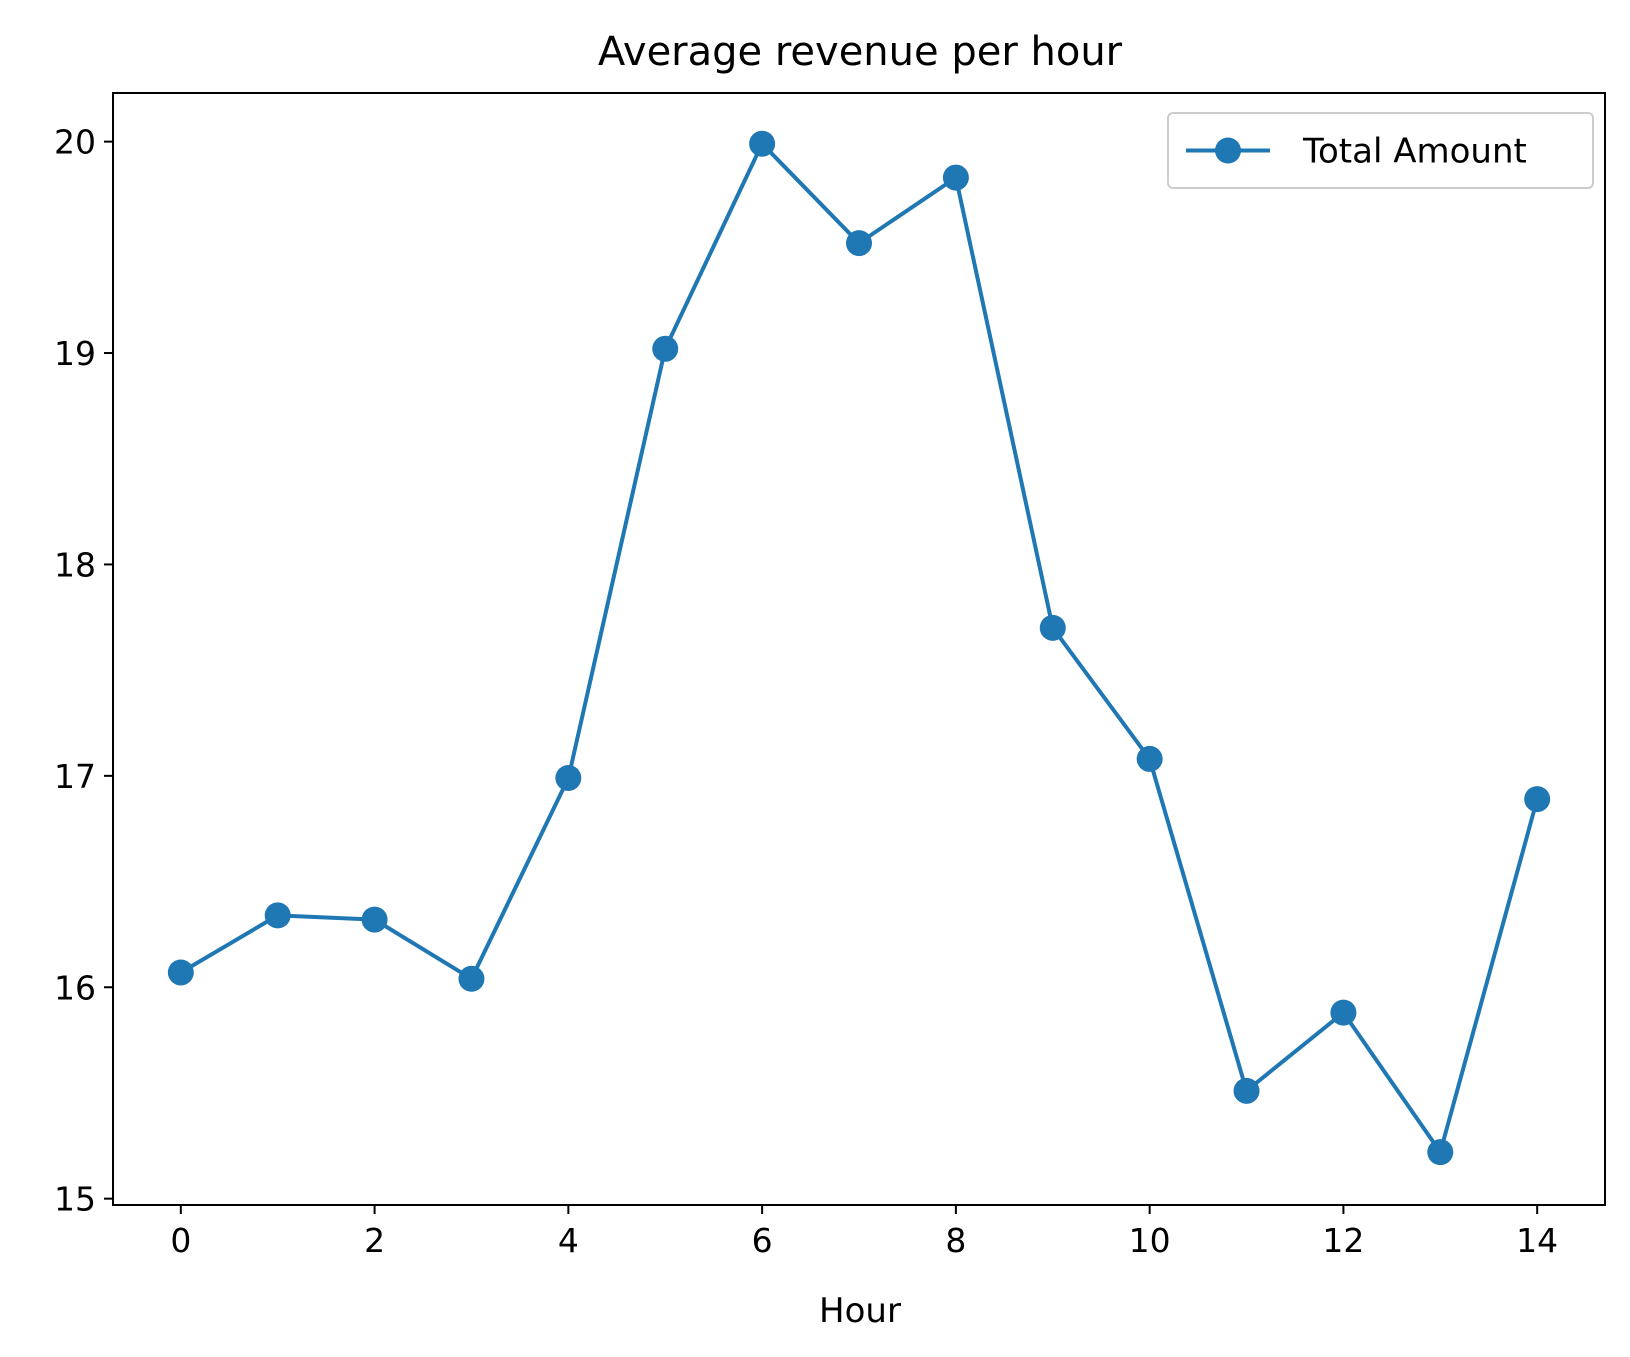  Describe the element at coordinates (75, 987) in the screenshot. I see `y-tick-label: 16` at that location.